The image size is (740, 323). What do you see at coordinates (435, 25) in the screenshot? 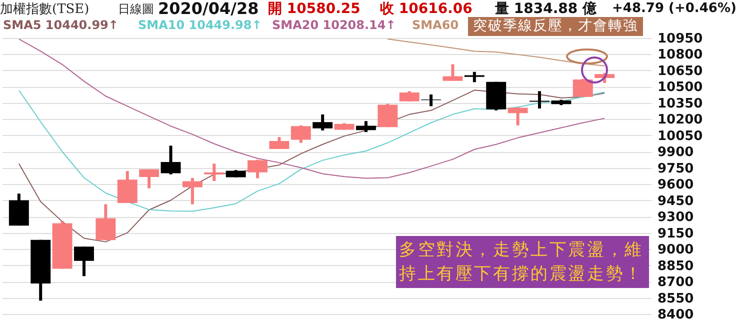
I see `series-label: SMA60` at bounding box center [435, 25].